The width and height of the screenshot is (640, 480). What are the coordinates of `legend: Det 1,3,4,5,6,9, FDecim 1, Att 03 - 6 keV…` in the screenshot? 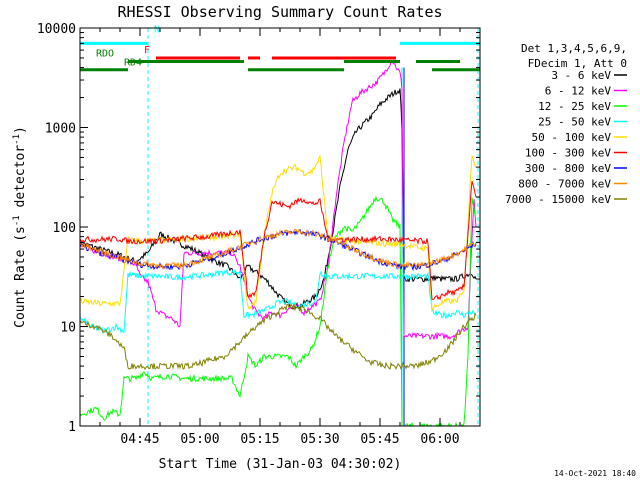 It's located at (566, 124).